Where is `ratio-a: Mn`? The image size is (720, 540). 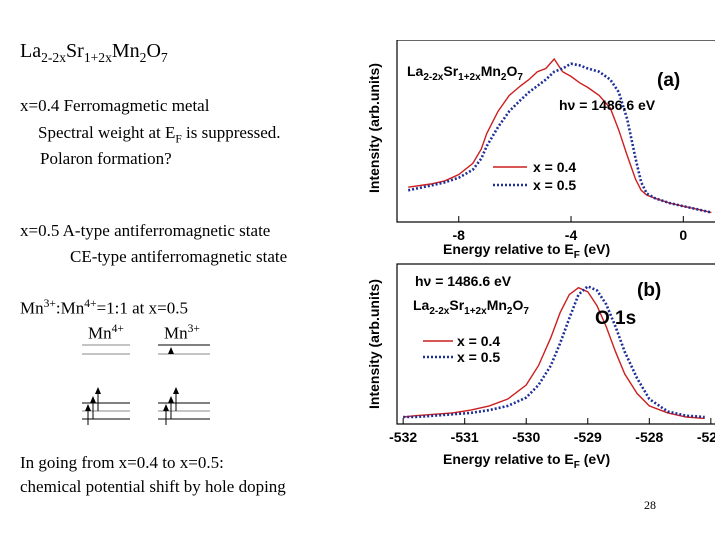 ratio-a: Mn is located at coordinates (32, 308).